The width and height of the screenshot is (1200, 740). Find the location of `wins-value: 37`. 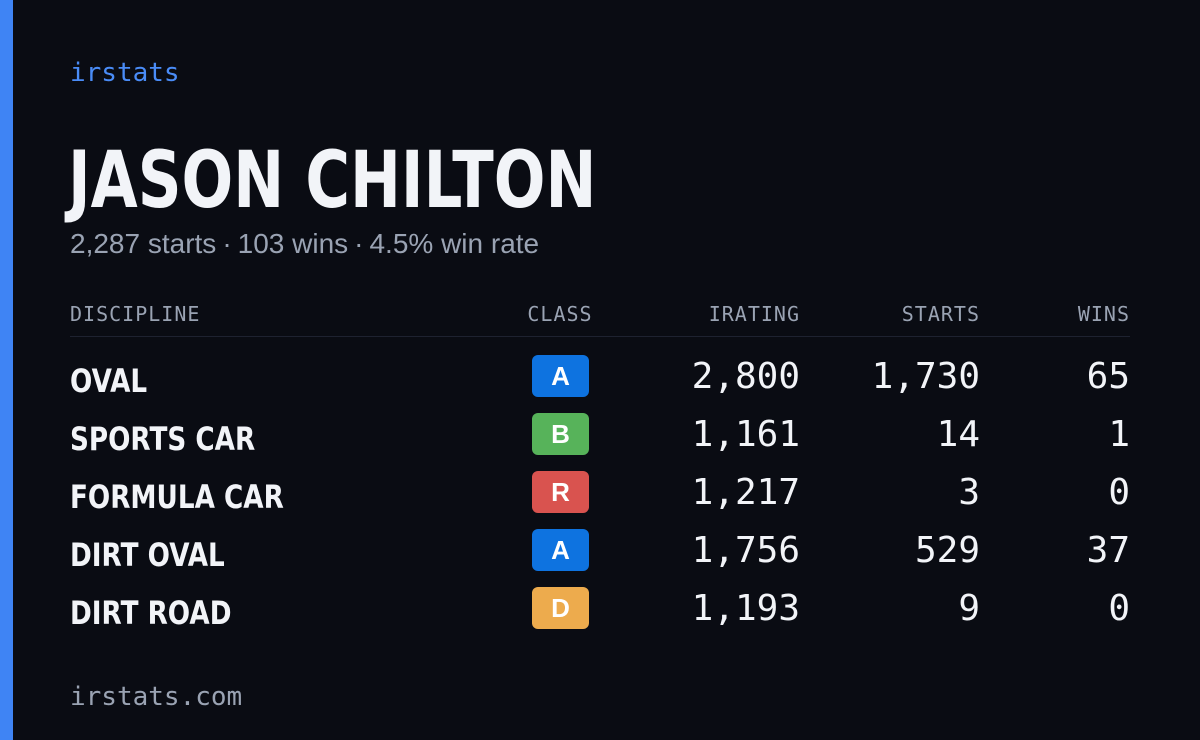

wins-value: 37 is located at coordinates (1108, 550).